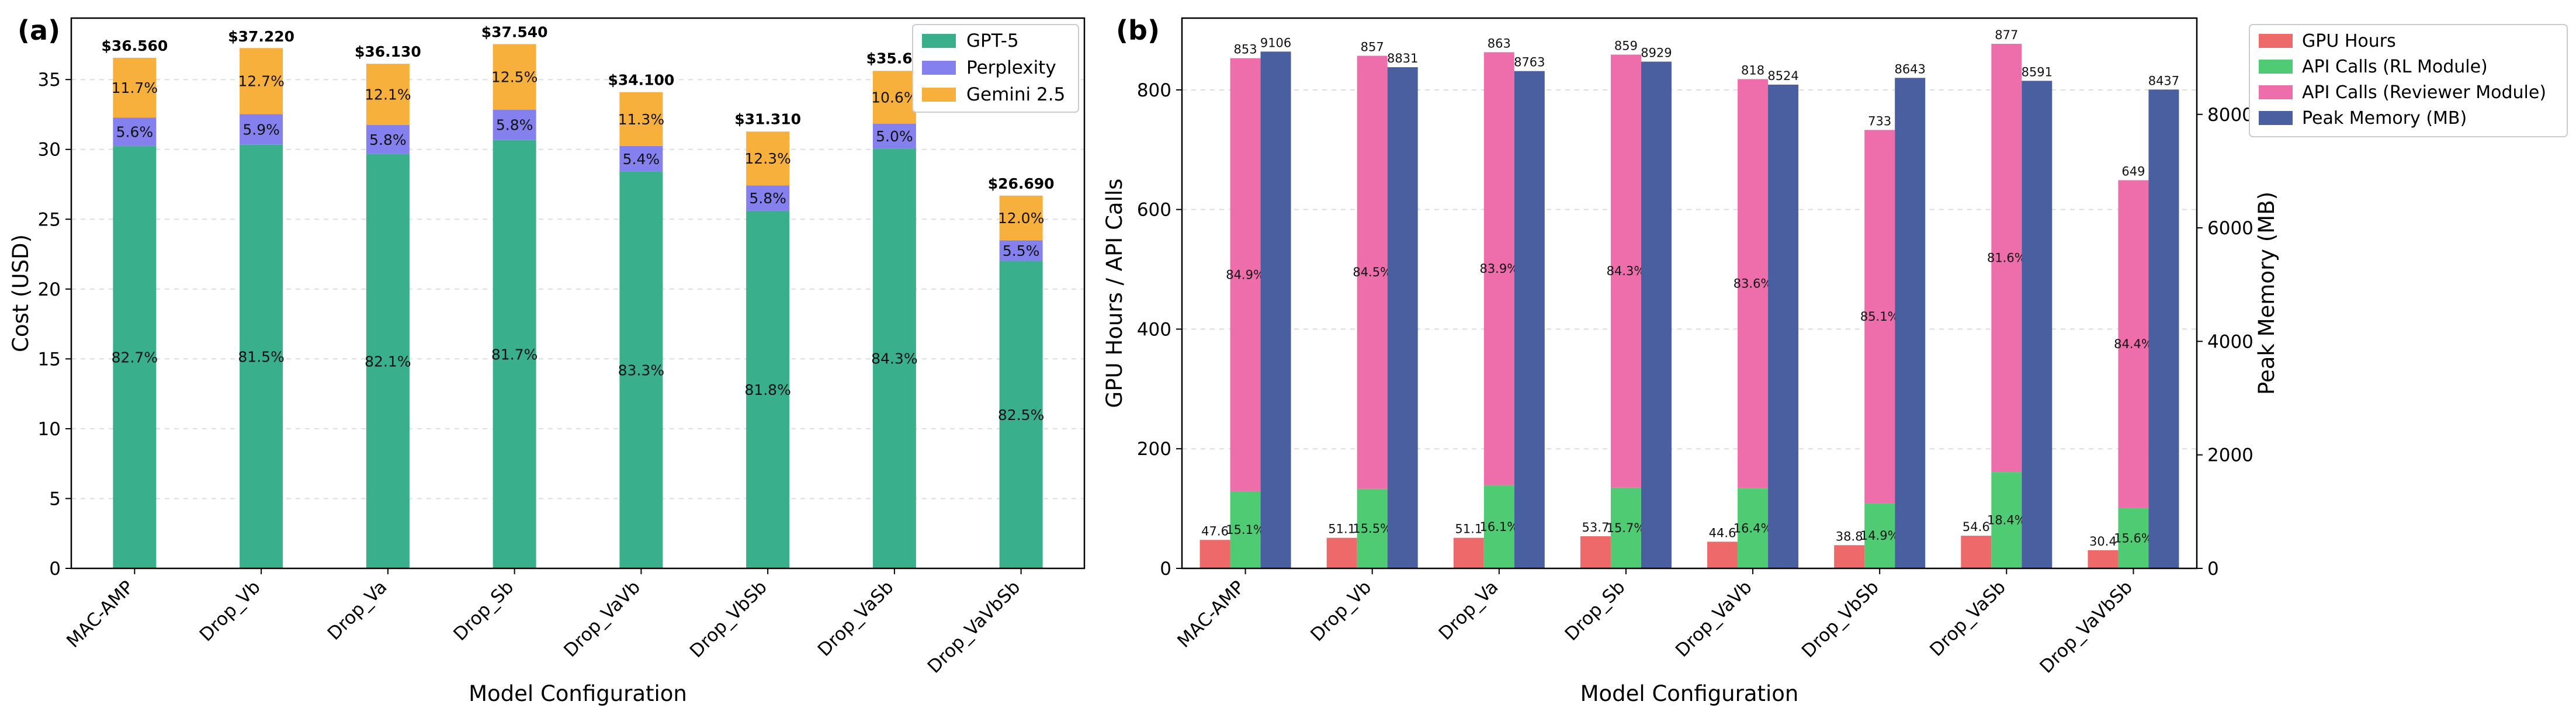  I want to click on gpu-hours-value-label: 47.6, so click(1215, 531).